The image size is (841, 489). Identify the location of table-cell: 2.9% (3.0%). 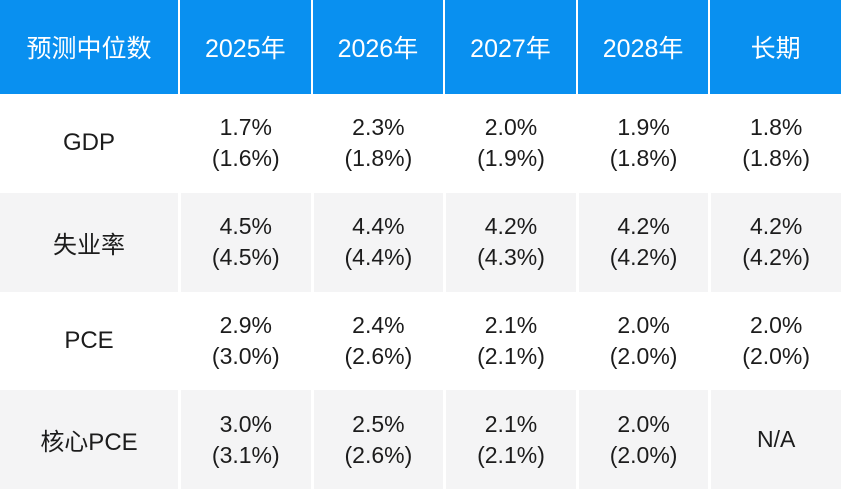
(247, 341).